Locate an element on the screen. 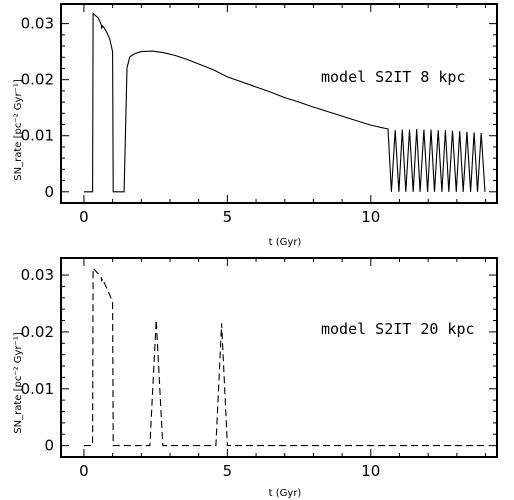  ylabel-bottom: SN_rate [pc⁻² Gyr⁻¹] is located at coordinates (18, 383).